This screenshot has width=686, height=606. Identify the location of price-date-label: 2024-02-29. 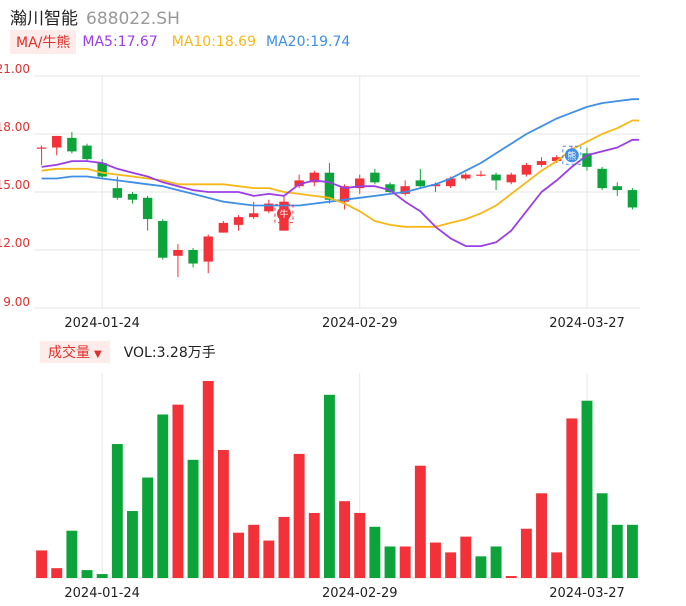
(360, 323).